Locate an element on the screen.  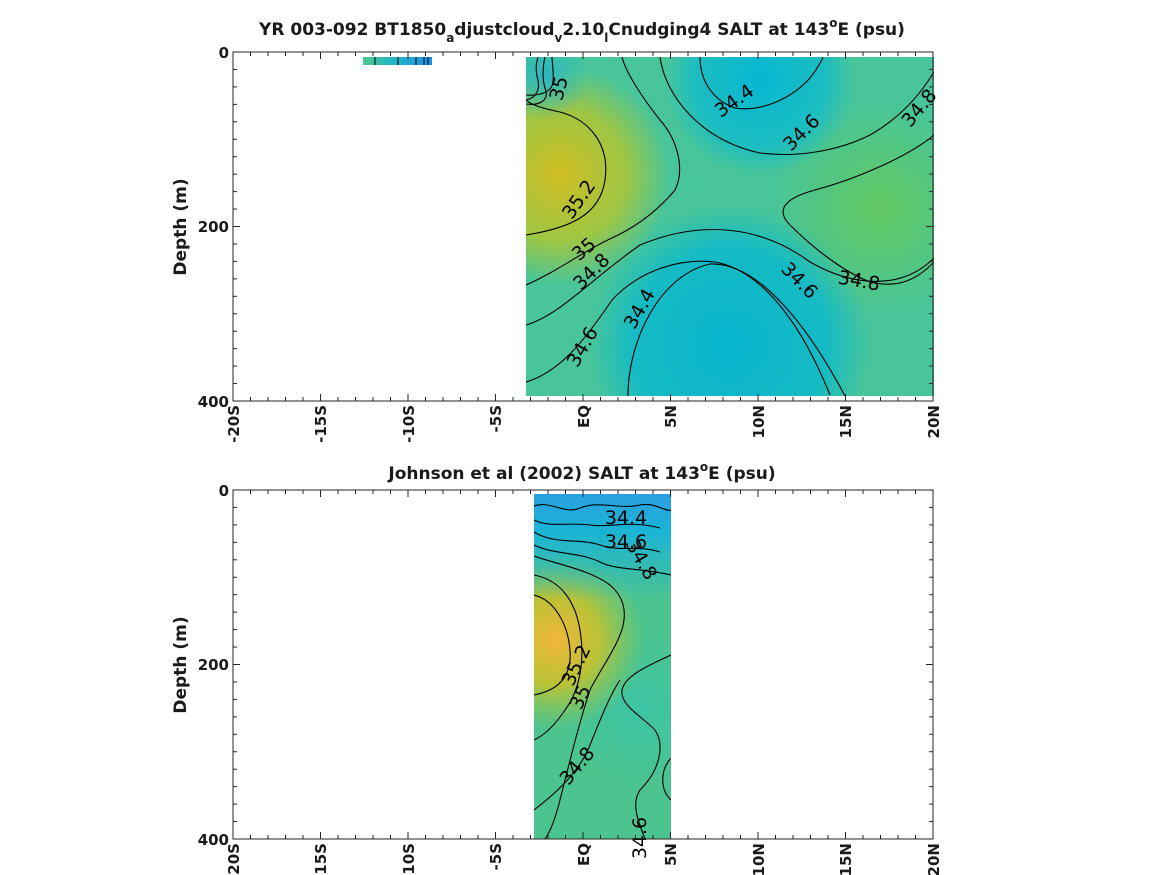
top-contour-34_8-right is located at coordinates (858, 209).